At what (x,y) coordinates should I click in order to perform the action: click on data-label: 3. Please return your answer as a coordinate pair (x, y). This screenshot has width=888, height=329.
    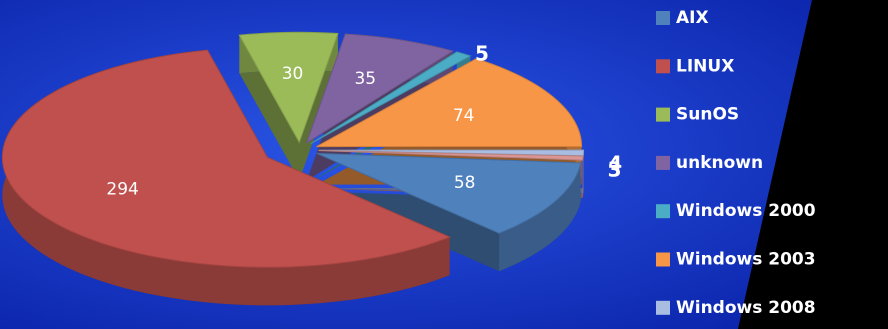
    Looking at the image, I should click on (615, 169).